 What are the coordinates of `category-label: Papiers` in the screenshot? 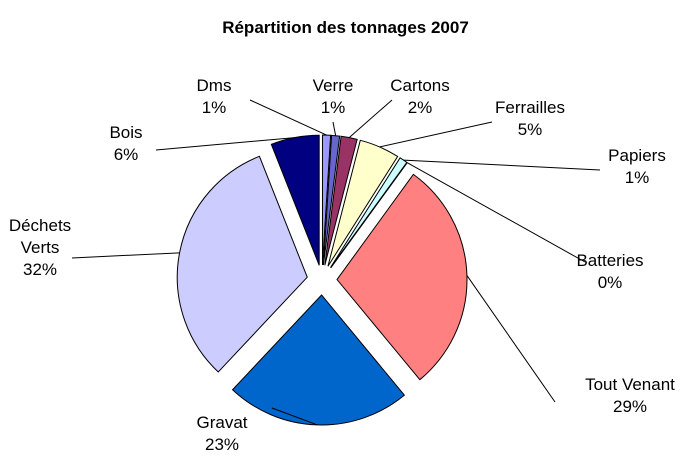 It's located at (637, 155).